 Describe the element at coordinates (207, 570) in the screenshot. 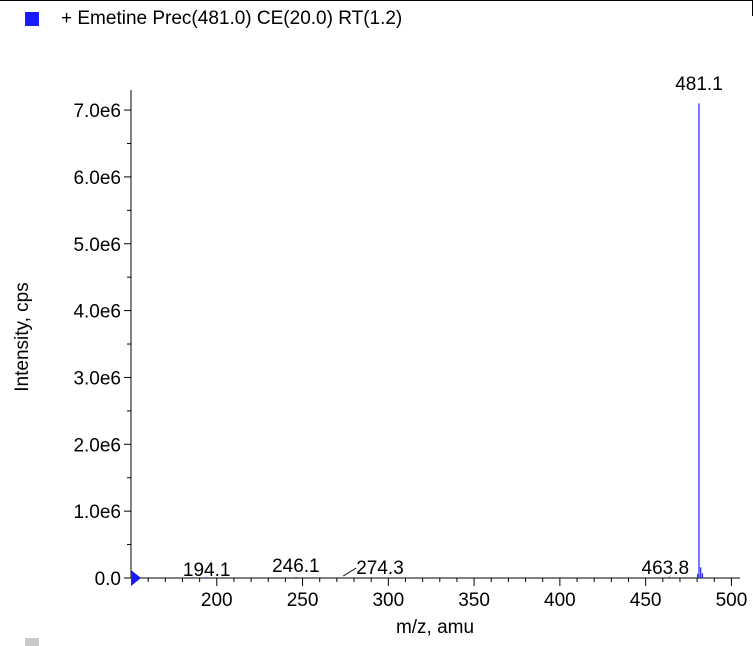

I see `peak-label: 194.1` at that location.